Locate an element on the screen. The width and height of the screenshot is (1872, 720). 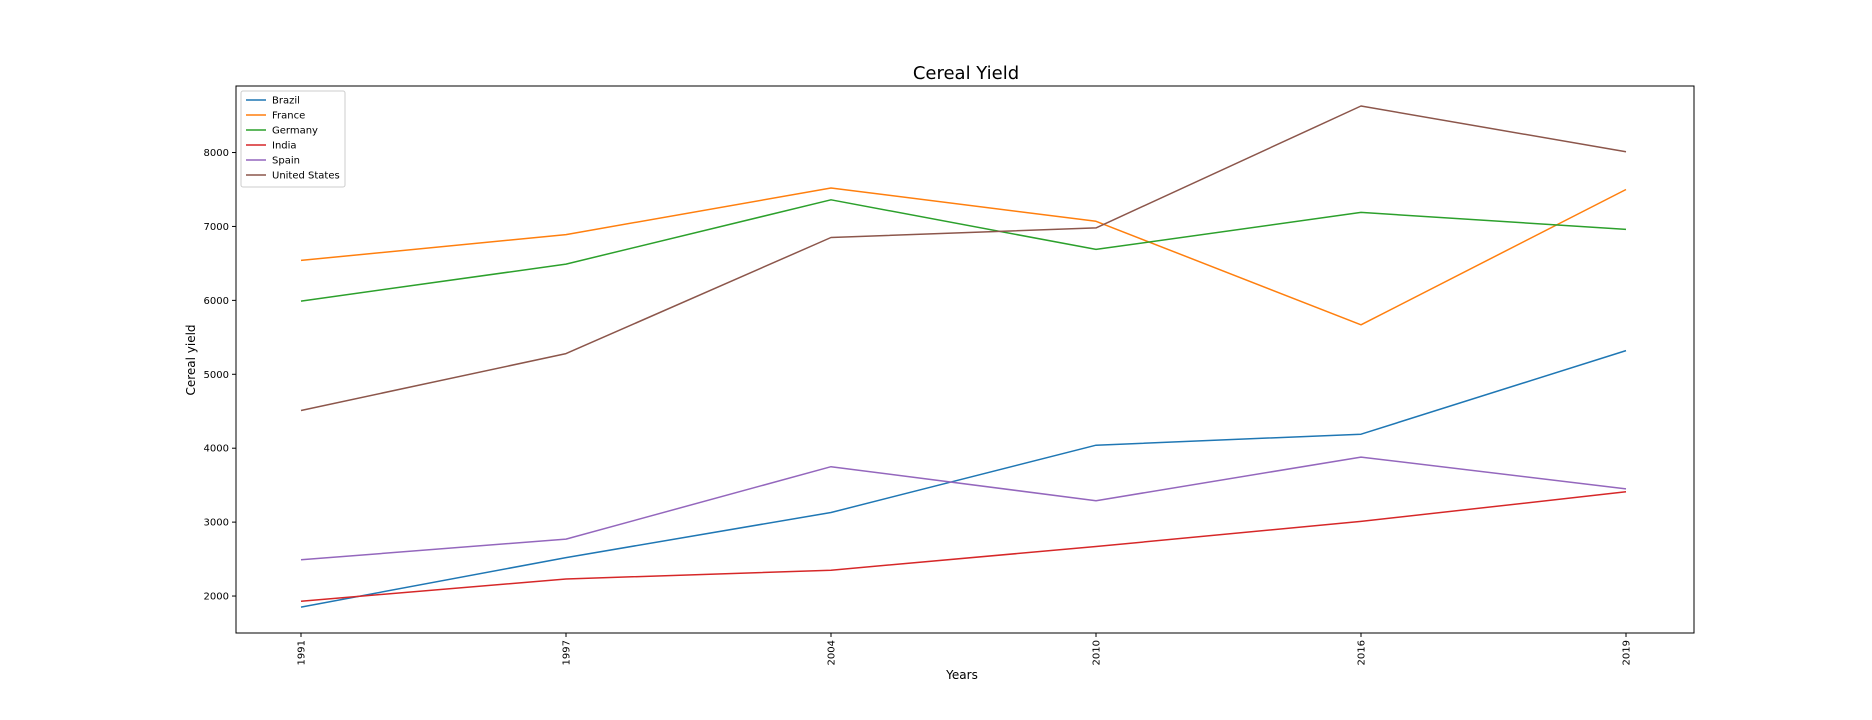
series-line-india is located at coordinates (963, 546).